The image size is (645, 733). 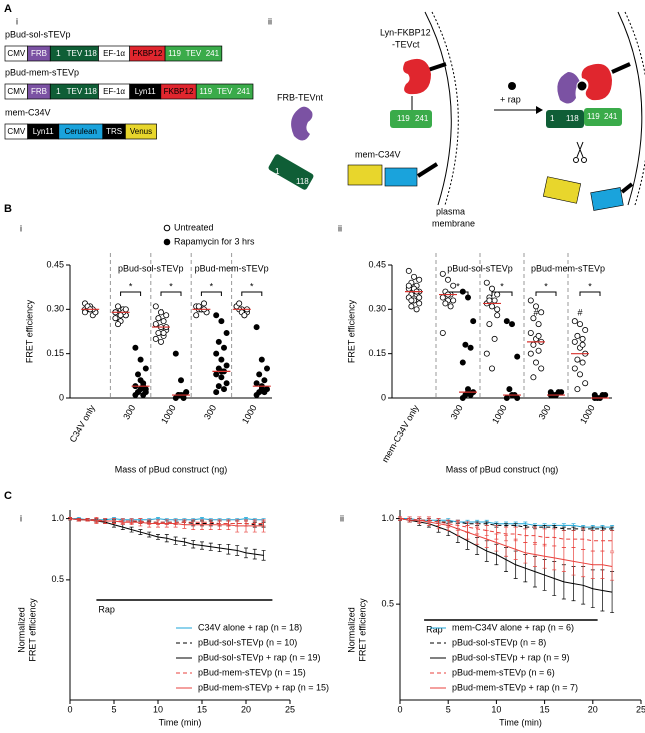 What do you see at coordinates (437, 67) in the screenshot?
I see `lyn-anchor` at bounding box center [437, 67].